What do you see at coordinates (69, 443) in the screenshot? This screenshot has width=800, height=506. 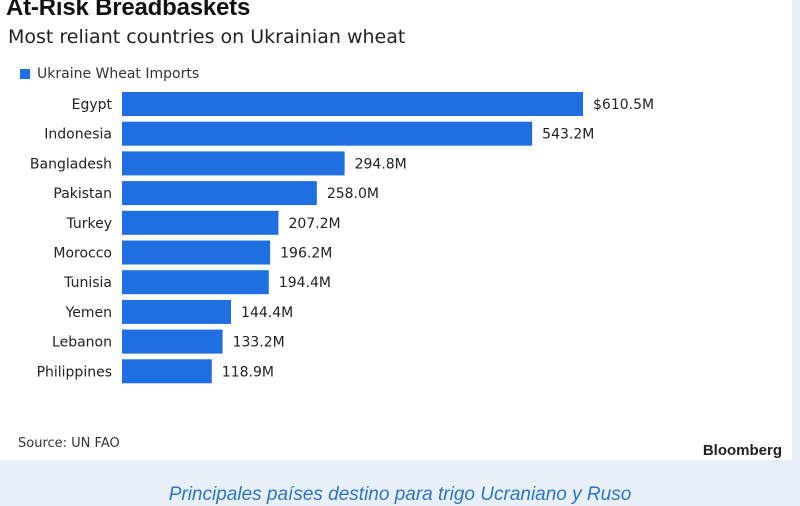 I see `source-note: Source: UN FAO` at bounding box center [69, 443].